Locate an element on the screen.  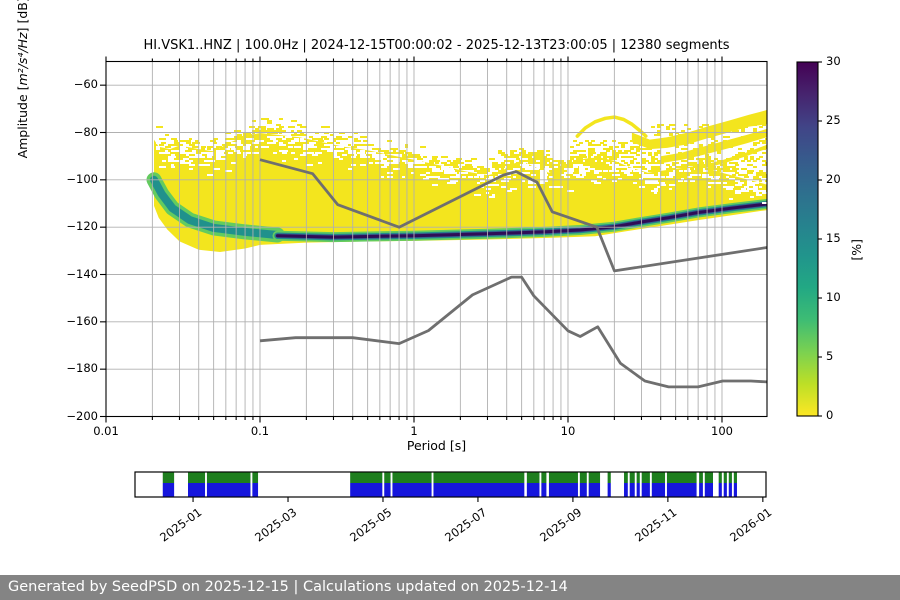
colorbar-tick-label: 5 is located at coordinates (830, 356).